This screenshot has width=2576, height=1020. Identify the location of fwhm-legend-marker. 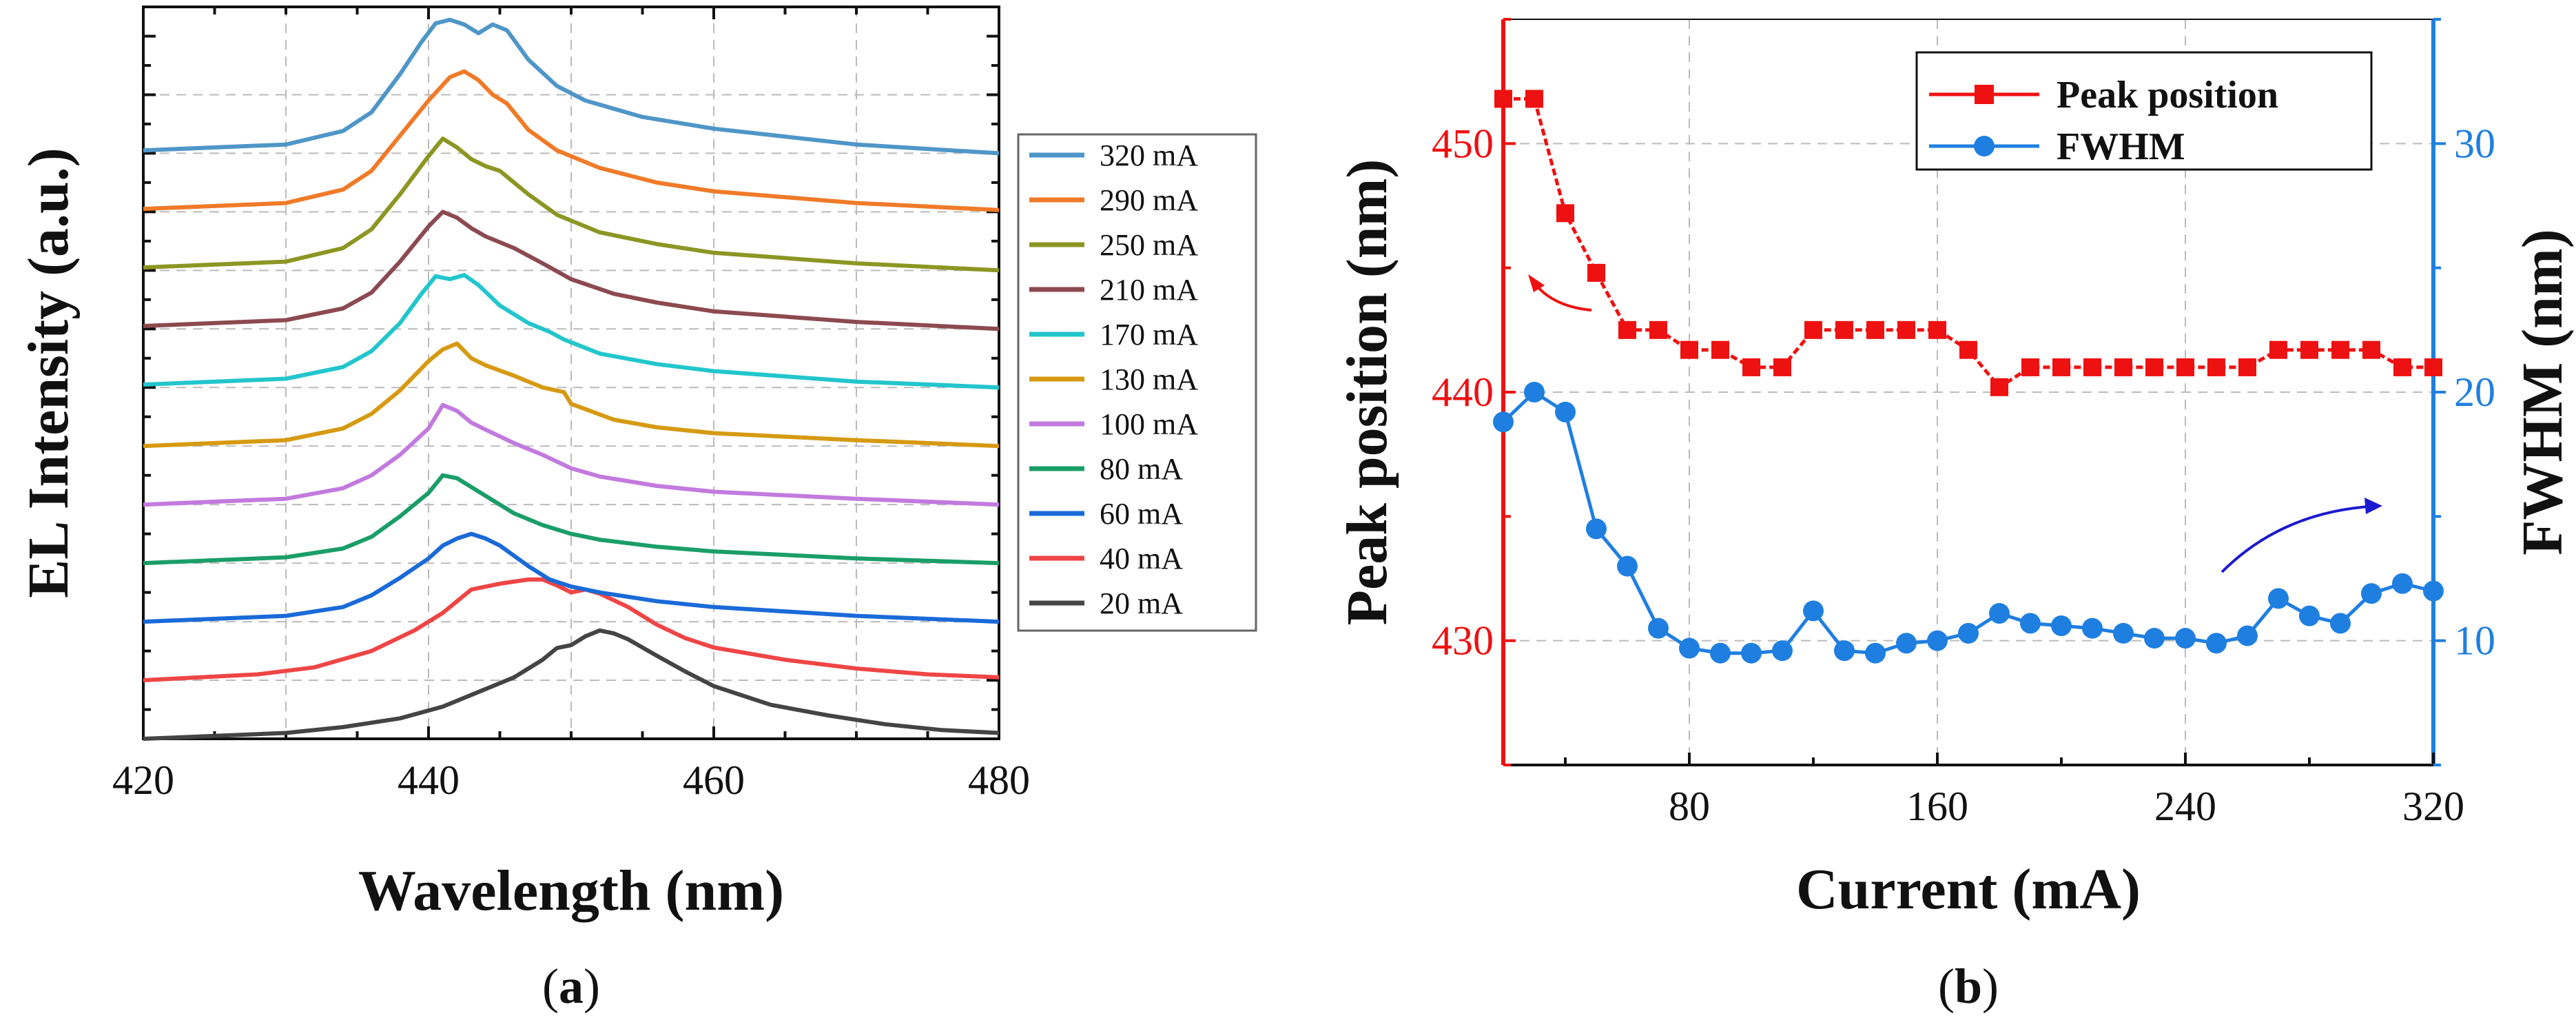
(1984, 146).